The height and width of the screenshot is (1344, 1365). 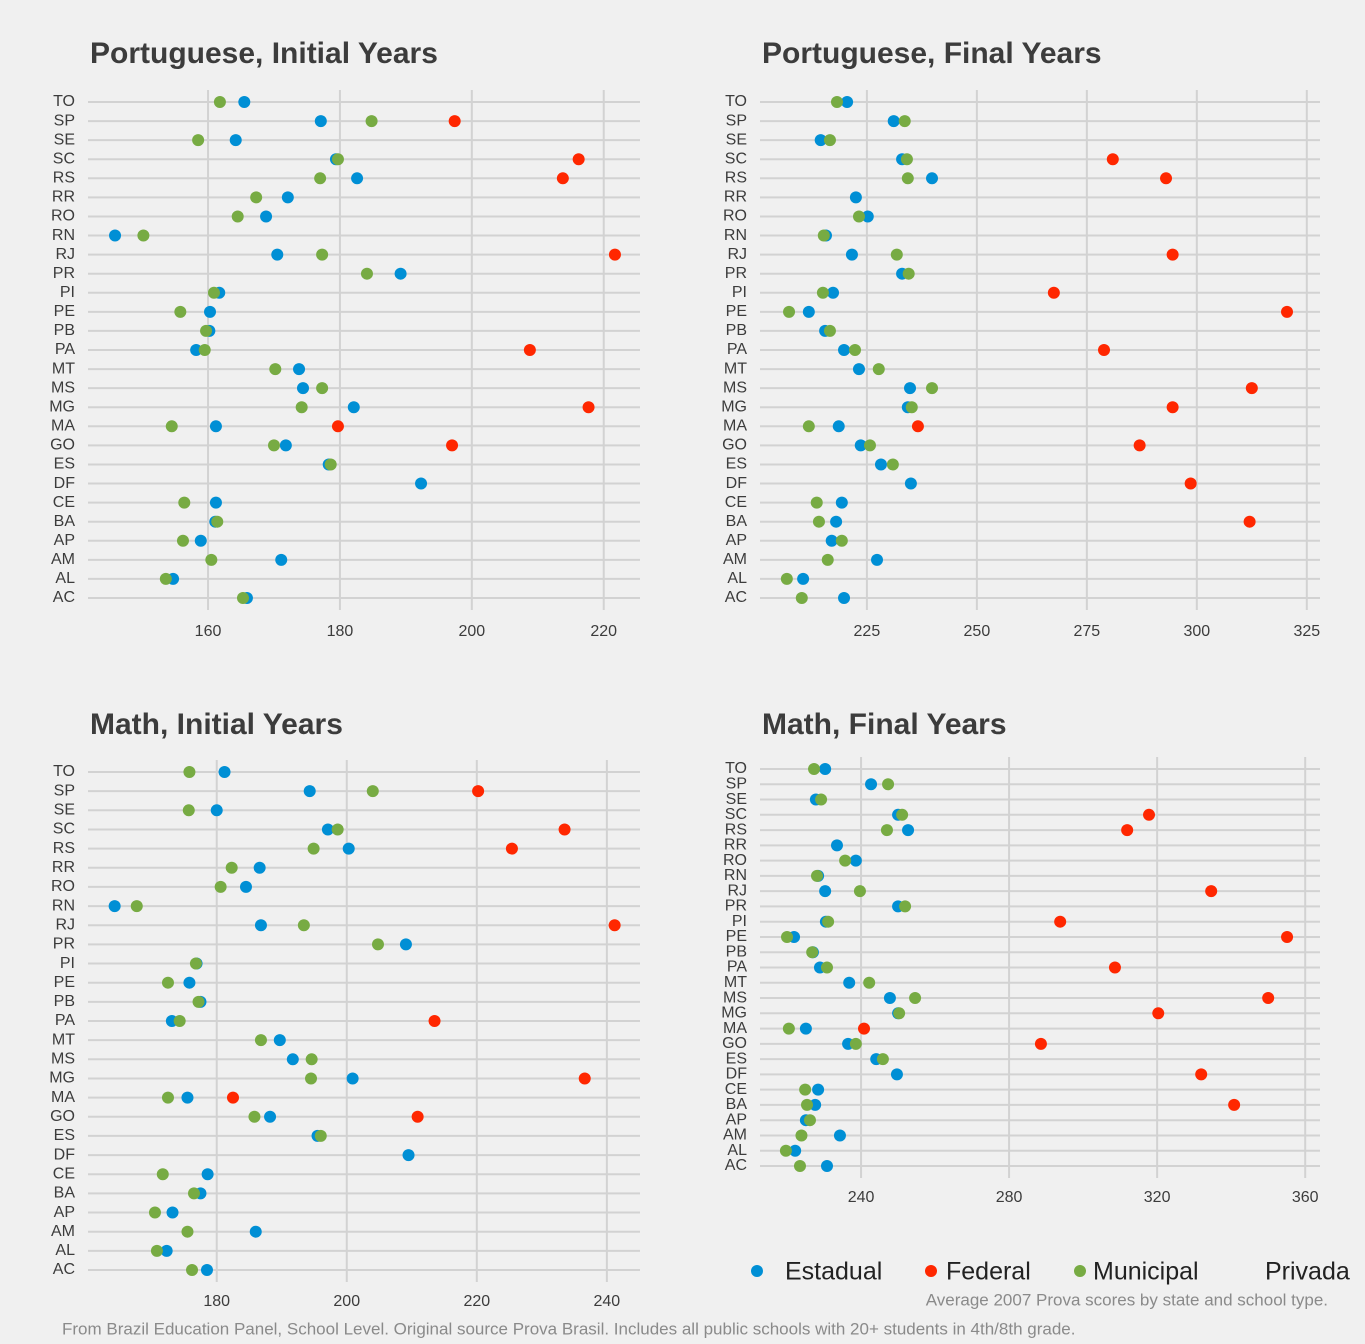 What do you see at coordinates (471, 631) in the screenshot?
I see `x-tick-label: 200` at bounding box center [471, 631].